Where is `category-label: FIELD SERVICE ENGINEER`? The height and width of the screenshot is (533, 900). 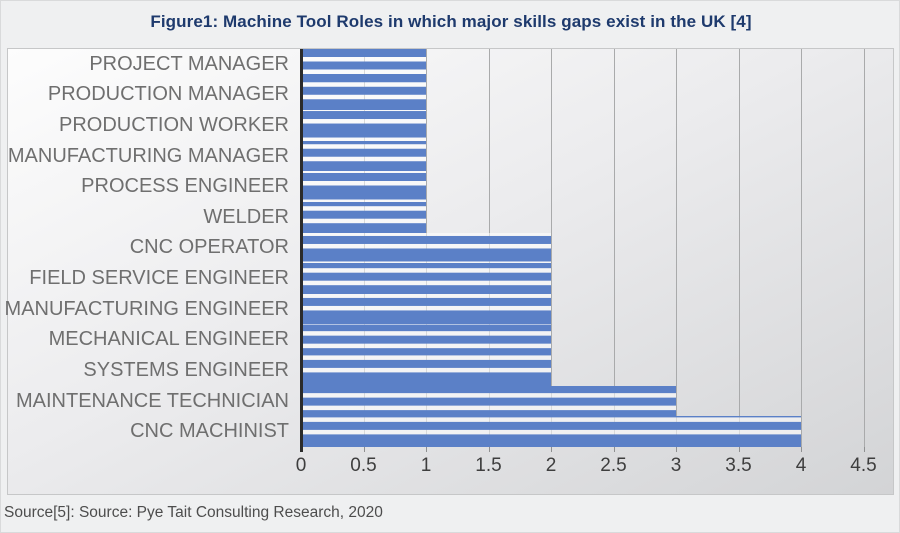 category-label: FIELD SERVICE ENGINEER is located at coordinates (159, 278).